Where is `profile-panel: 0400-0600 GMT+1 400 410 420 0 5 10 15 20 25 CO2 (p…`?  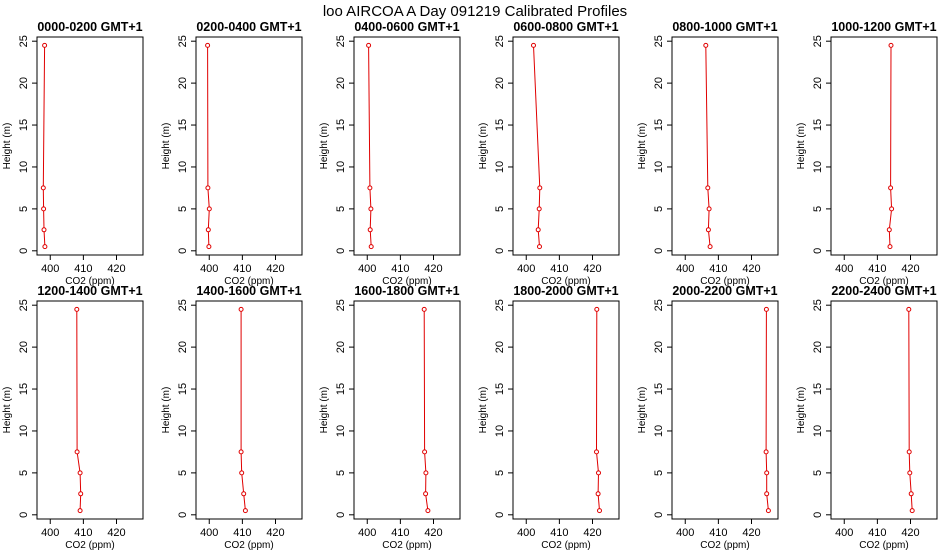 profile-panel: 0400-0600 GMT+1 400 410 420 0 5 10 15 20 25 CO2 (p… is located at coordinates (390, 153).